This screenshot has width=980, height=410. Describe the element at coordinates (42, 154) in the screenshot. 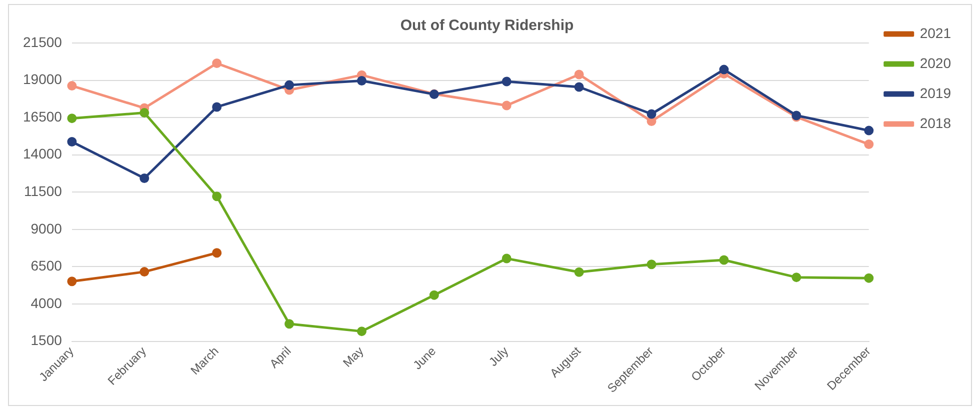

I see `y-tick-label: 14000` at that location.